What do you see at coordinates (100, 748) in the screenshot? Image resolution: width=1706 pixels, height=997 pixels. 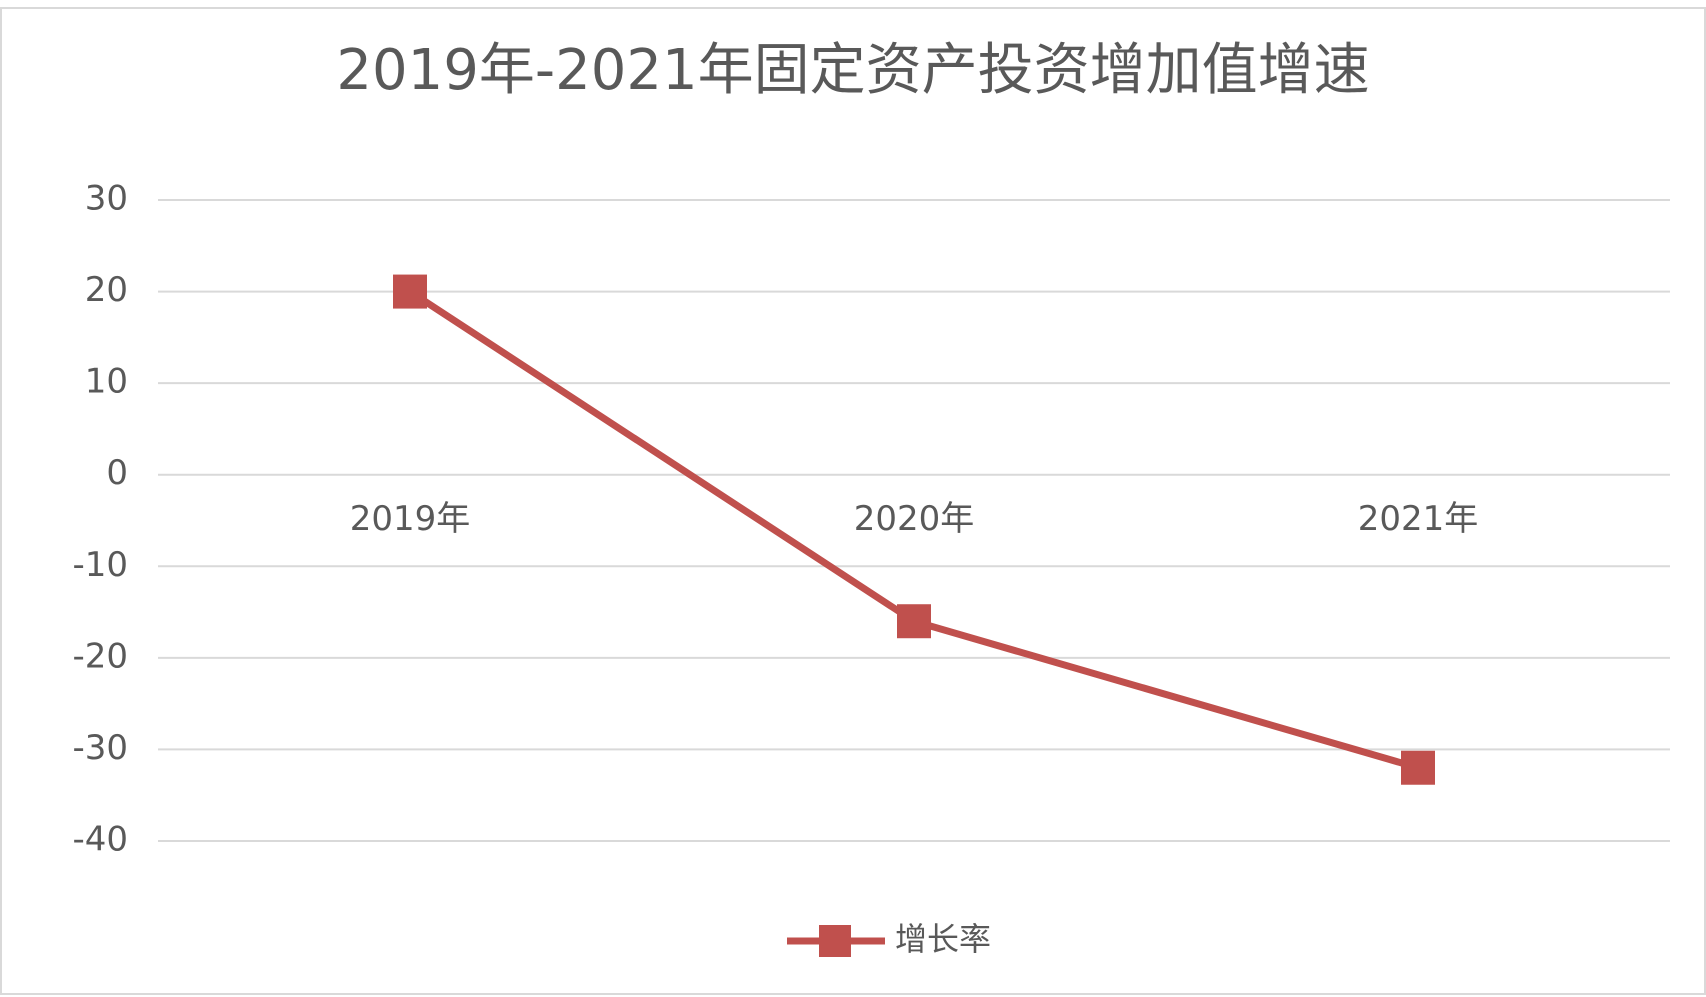 I see `y-tick-label: -30` at bounding box center [100, 748].